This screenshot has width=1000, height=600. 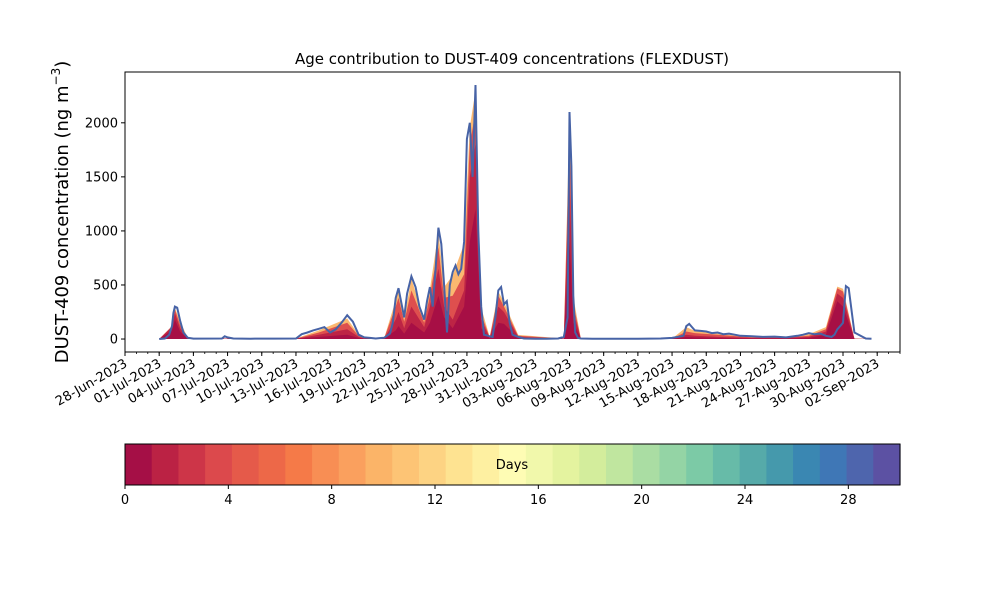 I want to click on colorbar-cells, so click(x=513, y=464).